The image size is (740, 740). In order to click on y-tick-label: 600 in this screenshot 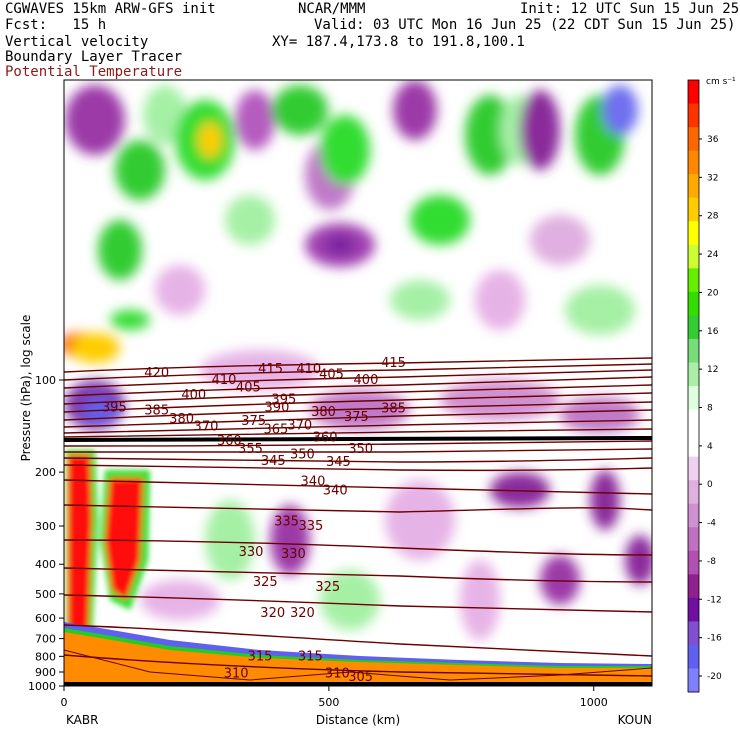, I will do `click(45, 618)`.